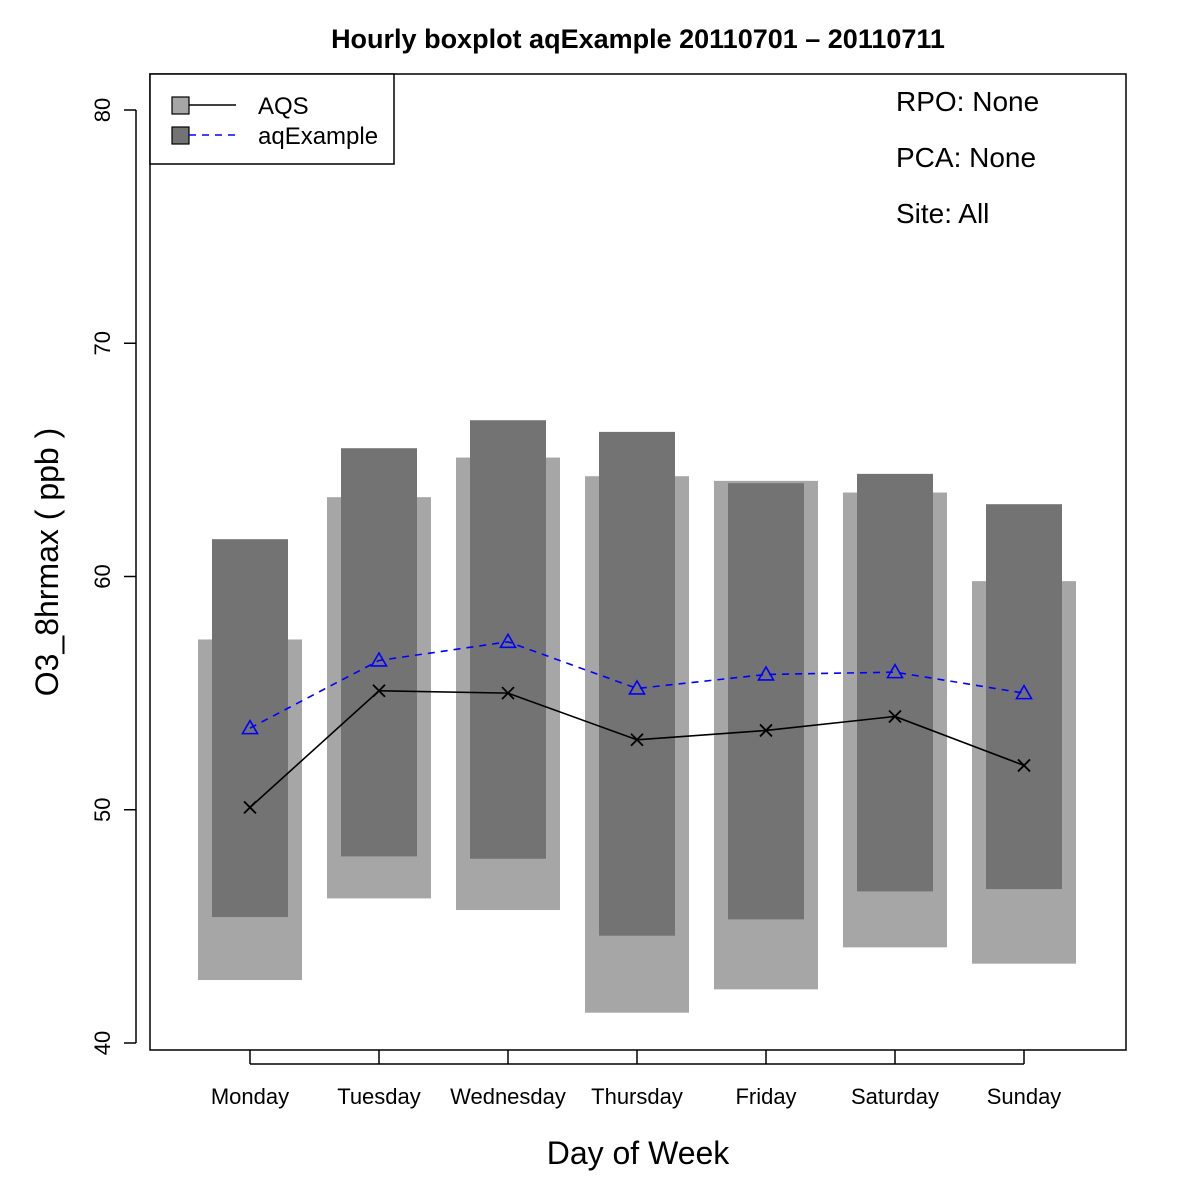  I want to click on marker-aqs-thursday, so click(637, 740).